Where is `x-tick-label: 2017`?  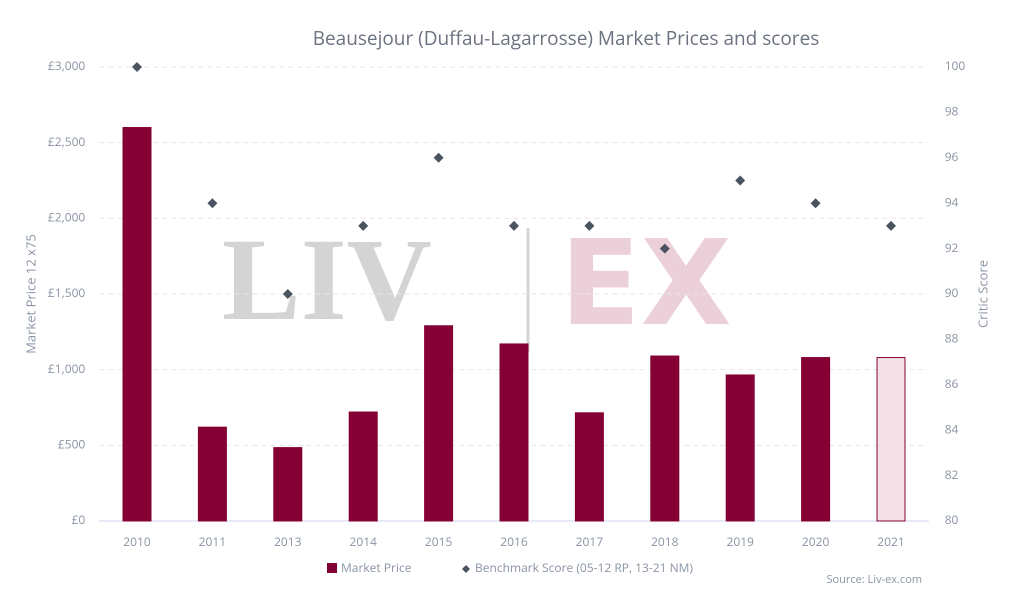
x-tick-label: 2017 is located at coordinates (590, 541).